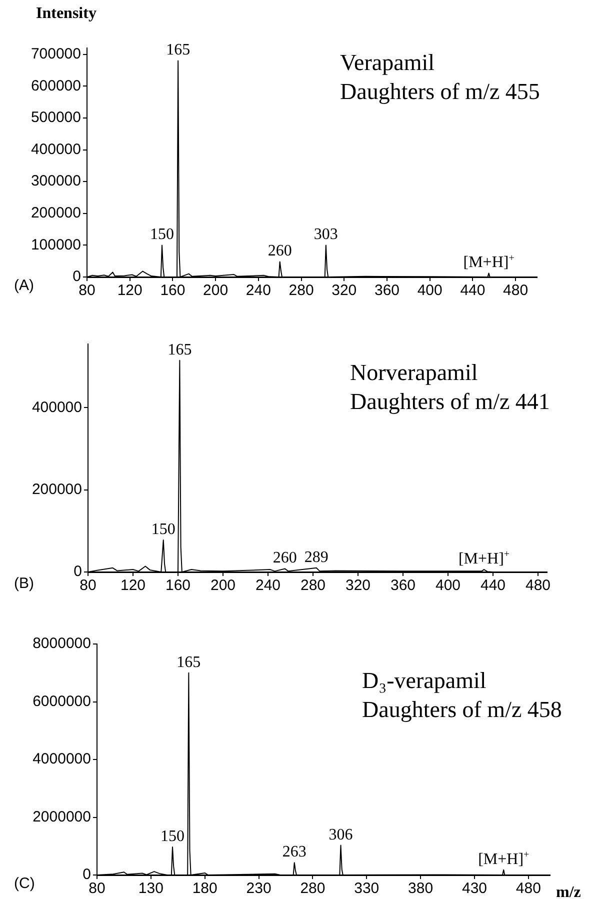  Describe the element at coordinates (450, 387) in the screenshot. I see `annotation: Norverapamil Daughters of m/z 441` at that location.